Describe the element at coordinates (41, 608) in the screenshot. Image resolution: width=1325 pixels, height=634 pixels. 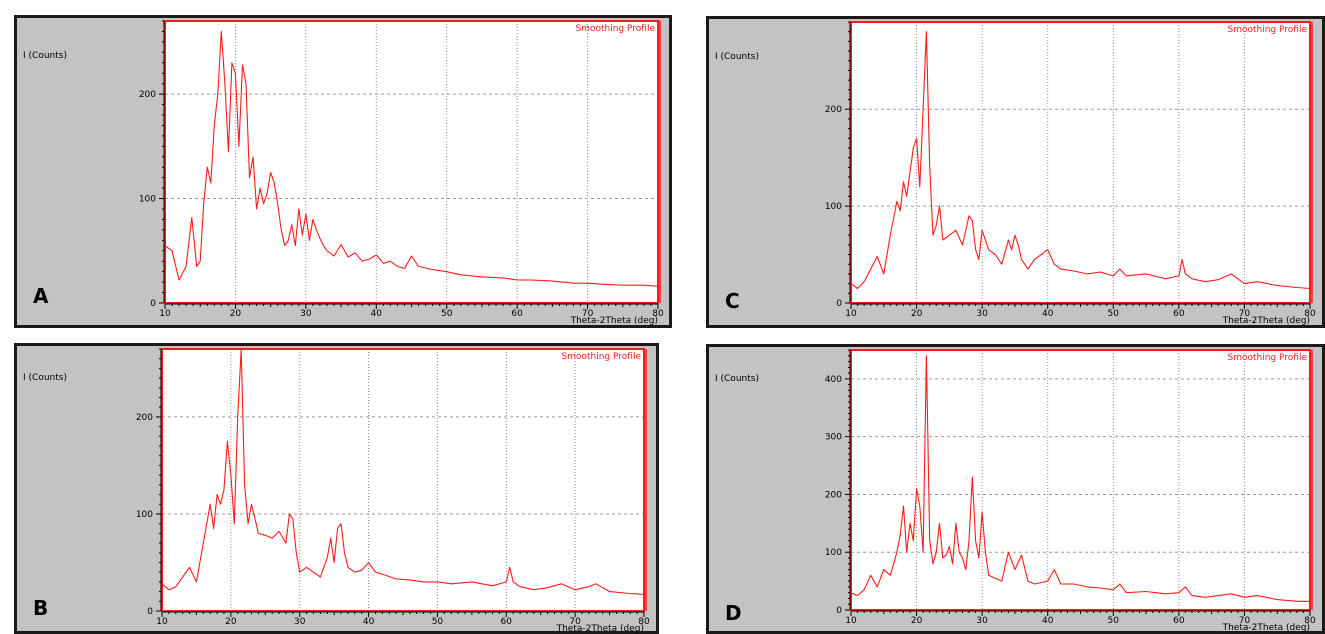
I see `panel-letter: B` at that location.